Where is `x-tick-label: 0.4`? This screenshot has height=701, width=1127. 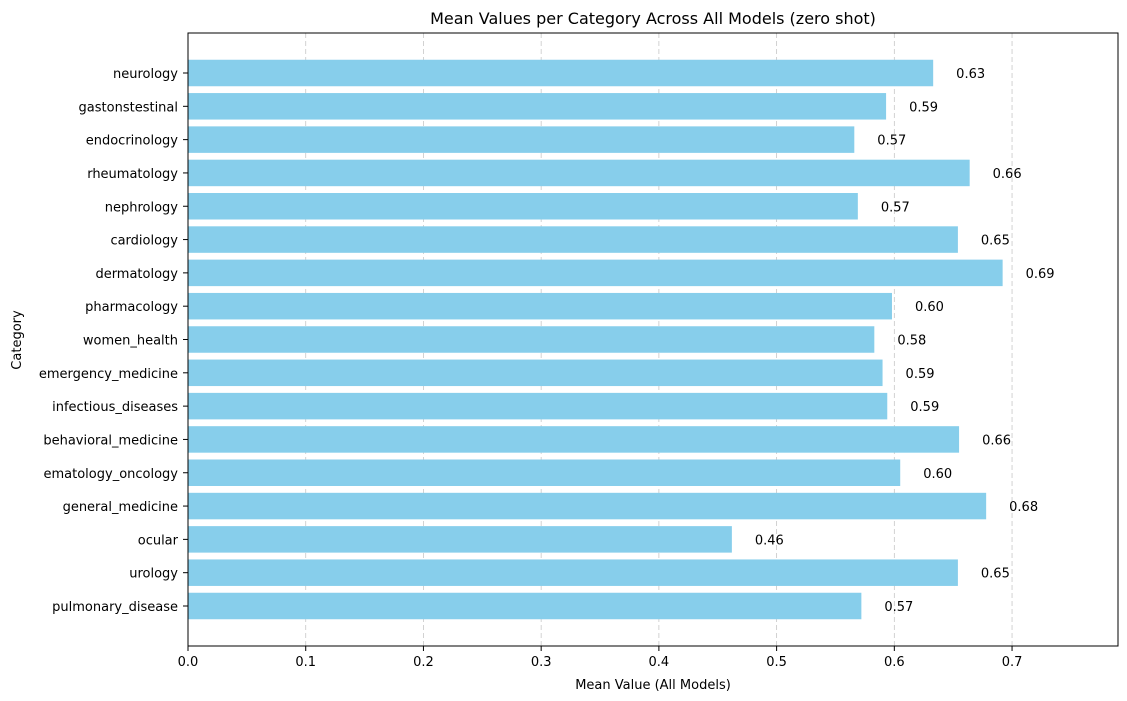 x-tick-label: 0.4 is located at coordinates (659, 662).